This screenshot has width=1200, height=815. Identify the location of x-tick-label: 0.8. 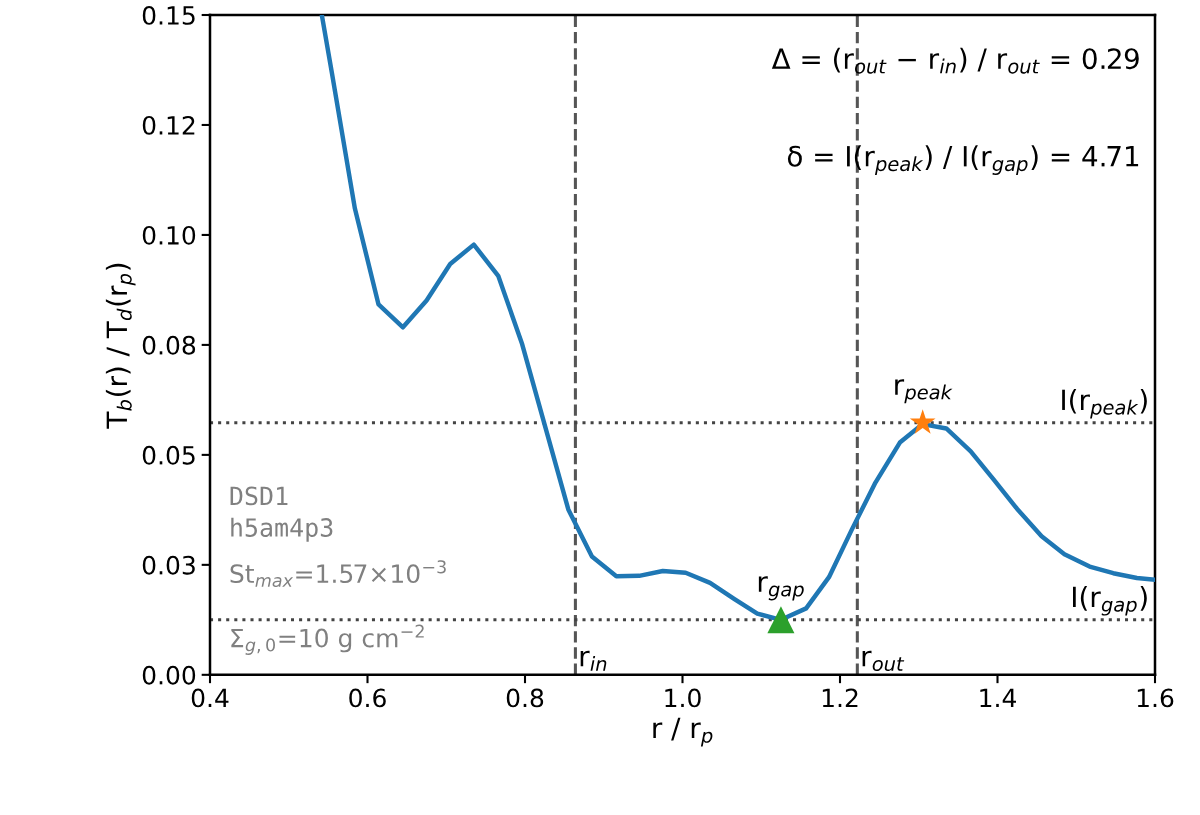
(525, 698).